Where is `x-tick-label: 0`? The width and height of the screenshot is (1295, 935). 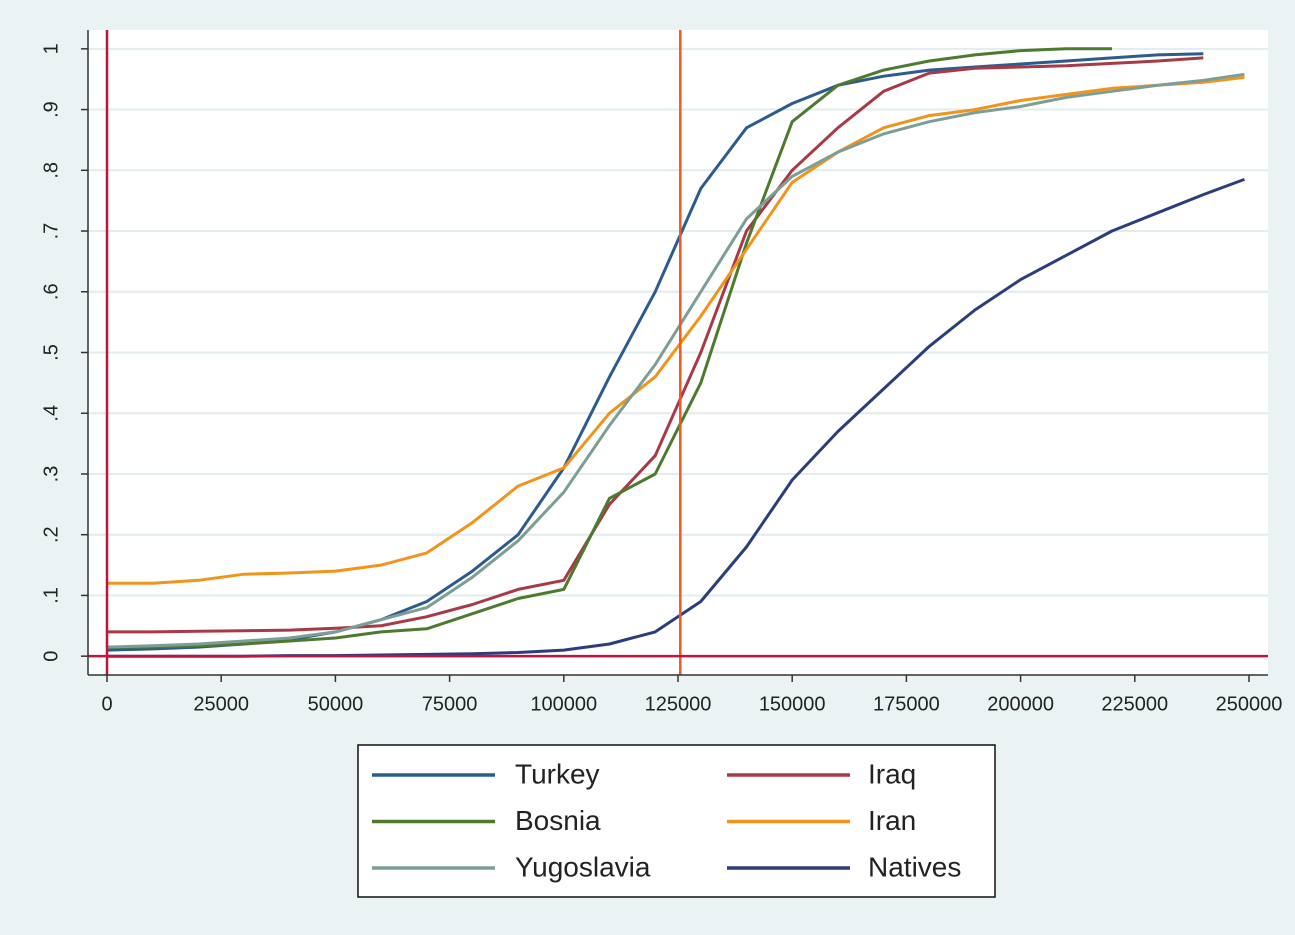 x-tick-label: 0 is located at coordinates (106, 704).